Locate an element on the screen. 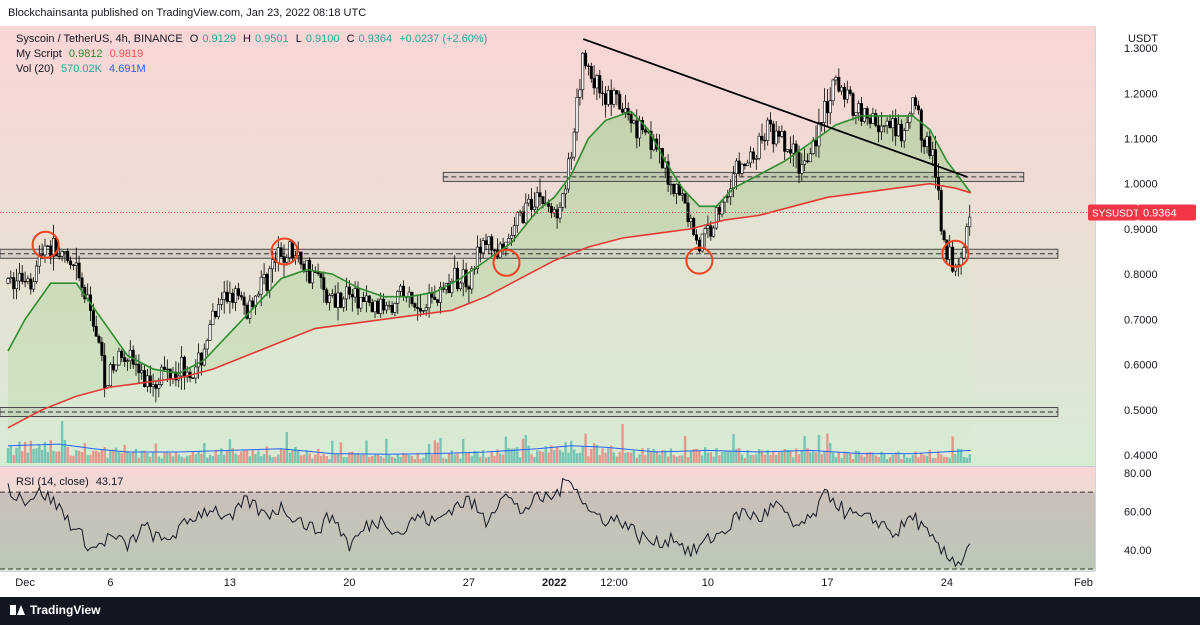  footer-brand: TradingView is located at coordinates (65, 610).